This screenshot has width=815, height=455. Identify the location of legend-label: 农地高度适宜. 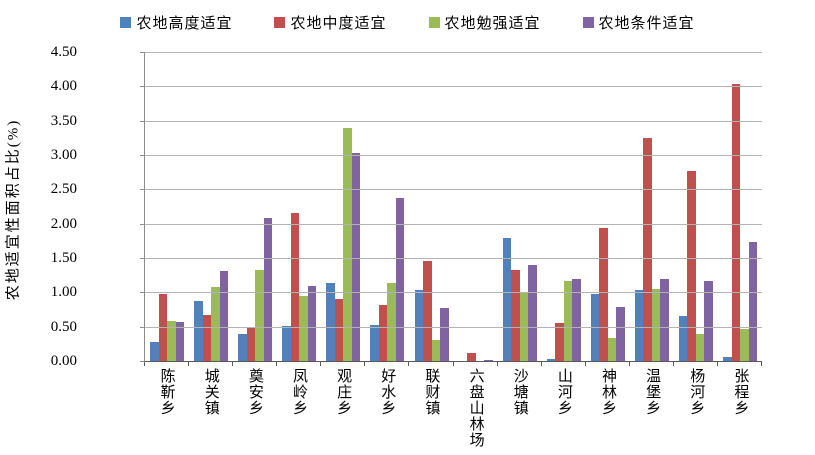
(184, 24).